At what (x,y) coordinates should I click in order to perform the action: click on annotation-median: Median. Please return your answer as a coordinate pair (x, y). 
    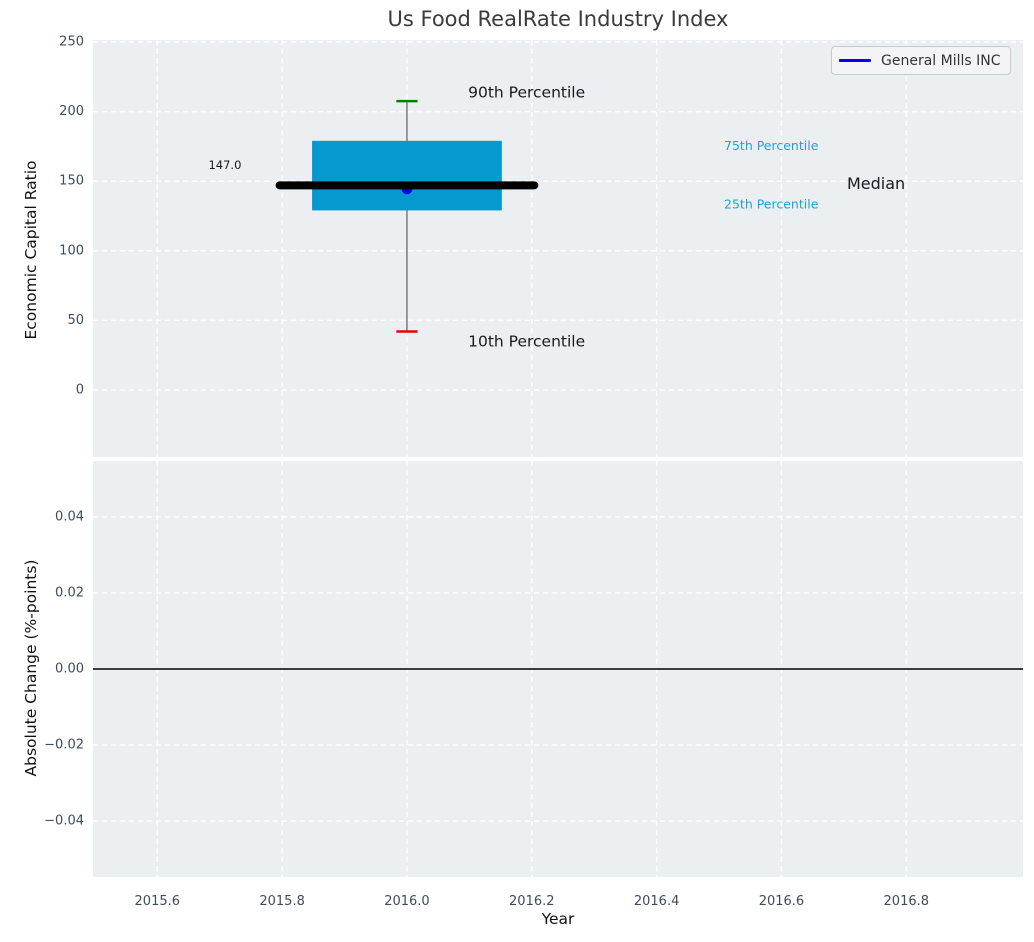
    Looking at the image, I should click on (876, 183).